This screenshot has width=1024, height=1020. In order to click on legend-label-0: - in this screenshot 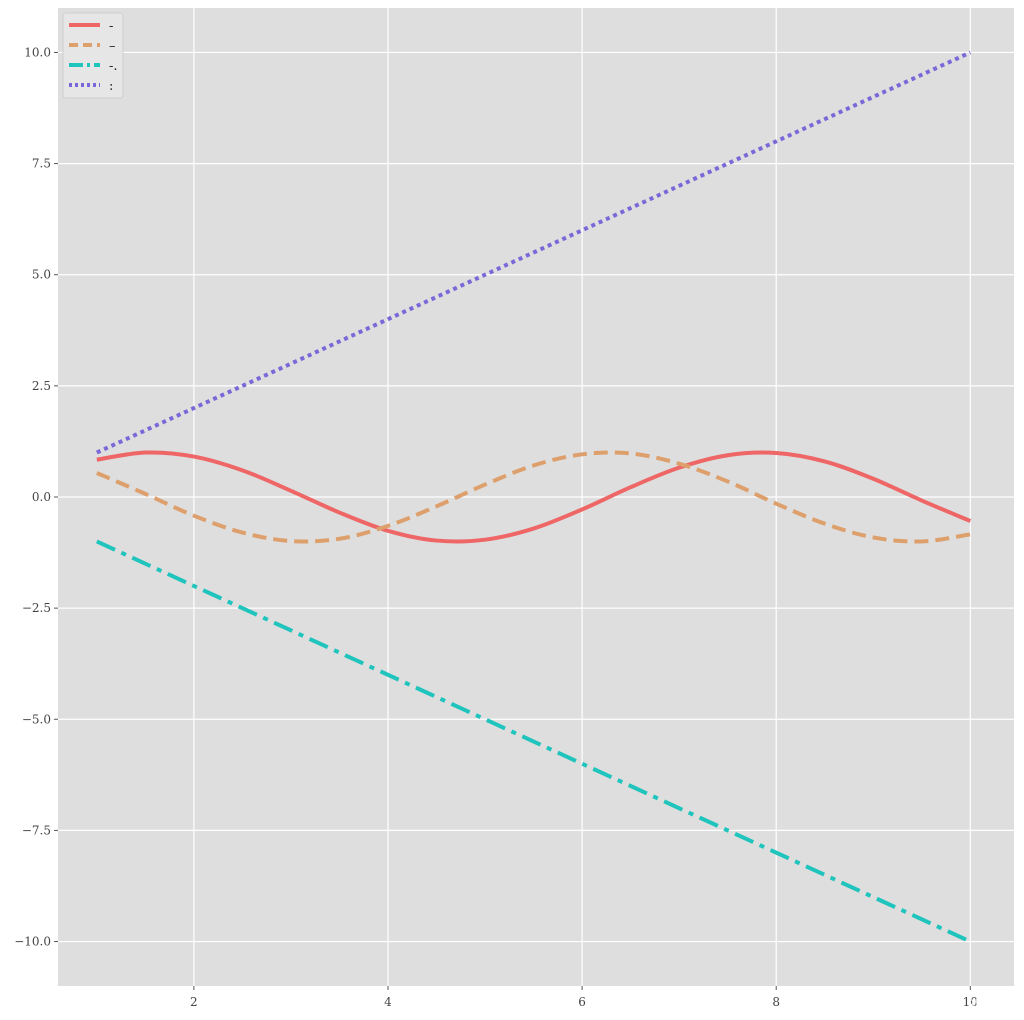, I will do `click(111, 26)`.